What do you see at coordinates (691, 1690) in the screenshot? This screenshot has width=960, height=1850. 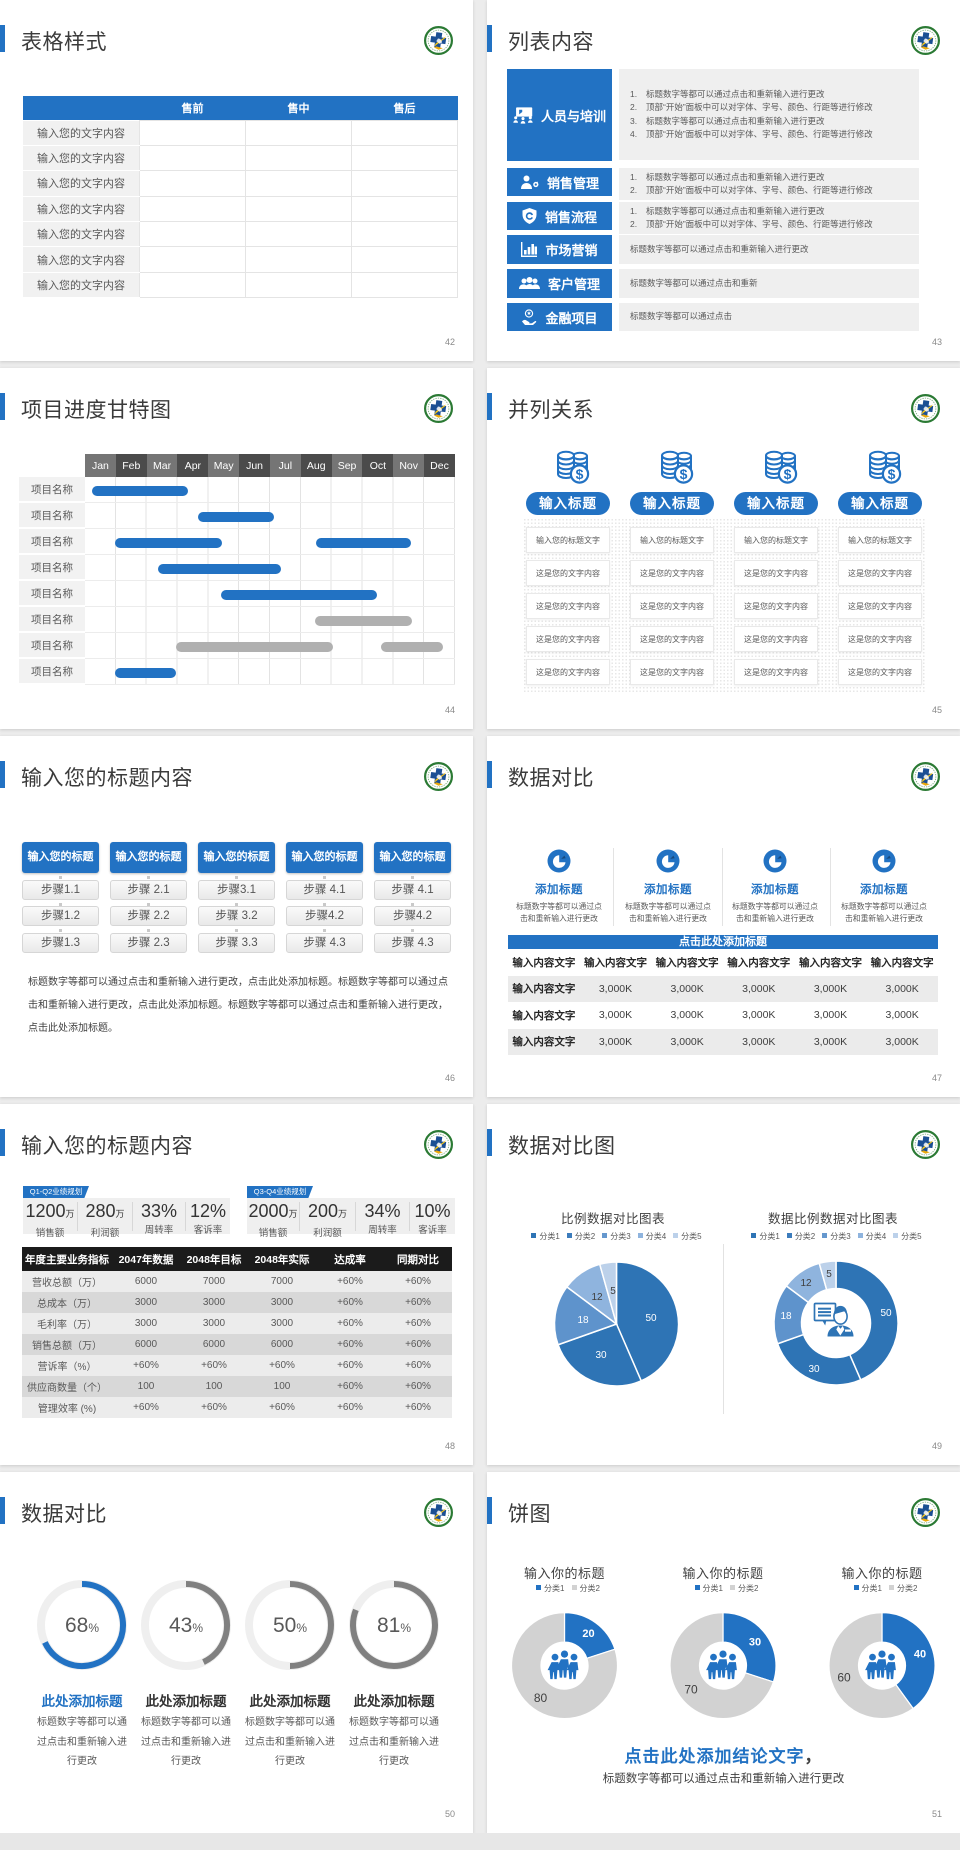 I see `svg-text: 70` at bounding box center [691, 1690].